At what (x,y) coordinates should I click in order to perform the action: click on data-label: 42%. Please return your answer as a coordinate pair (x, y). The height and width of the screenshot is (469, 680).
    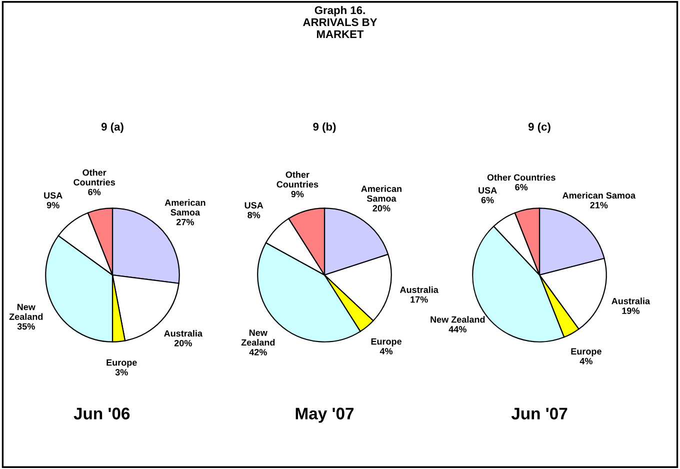
    Looking at the image, I should click on (258, 352).